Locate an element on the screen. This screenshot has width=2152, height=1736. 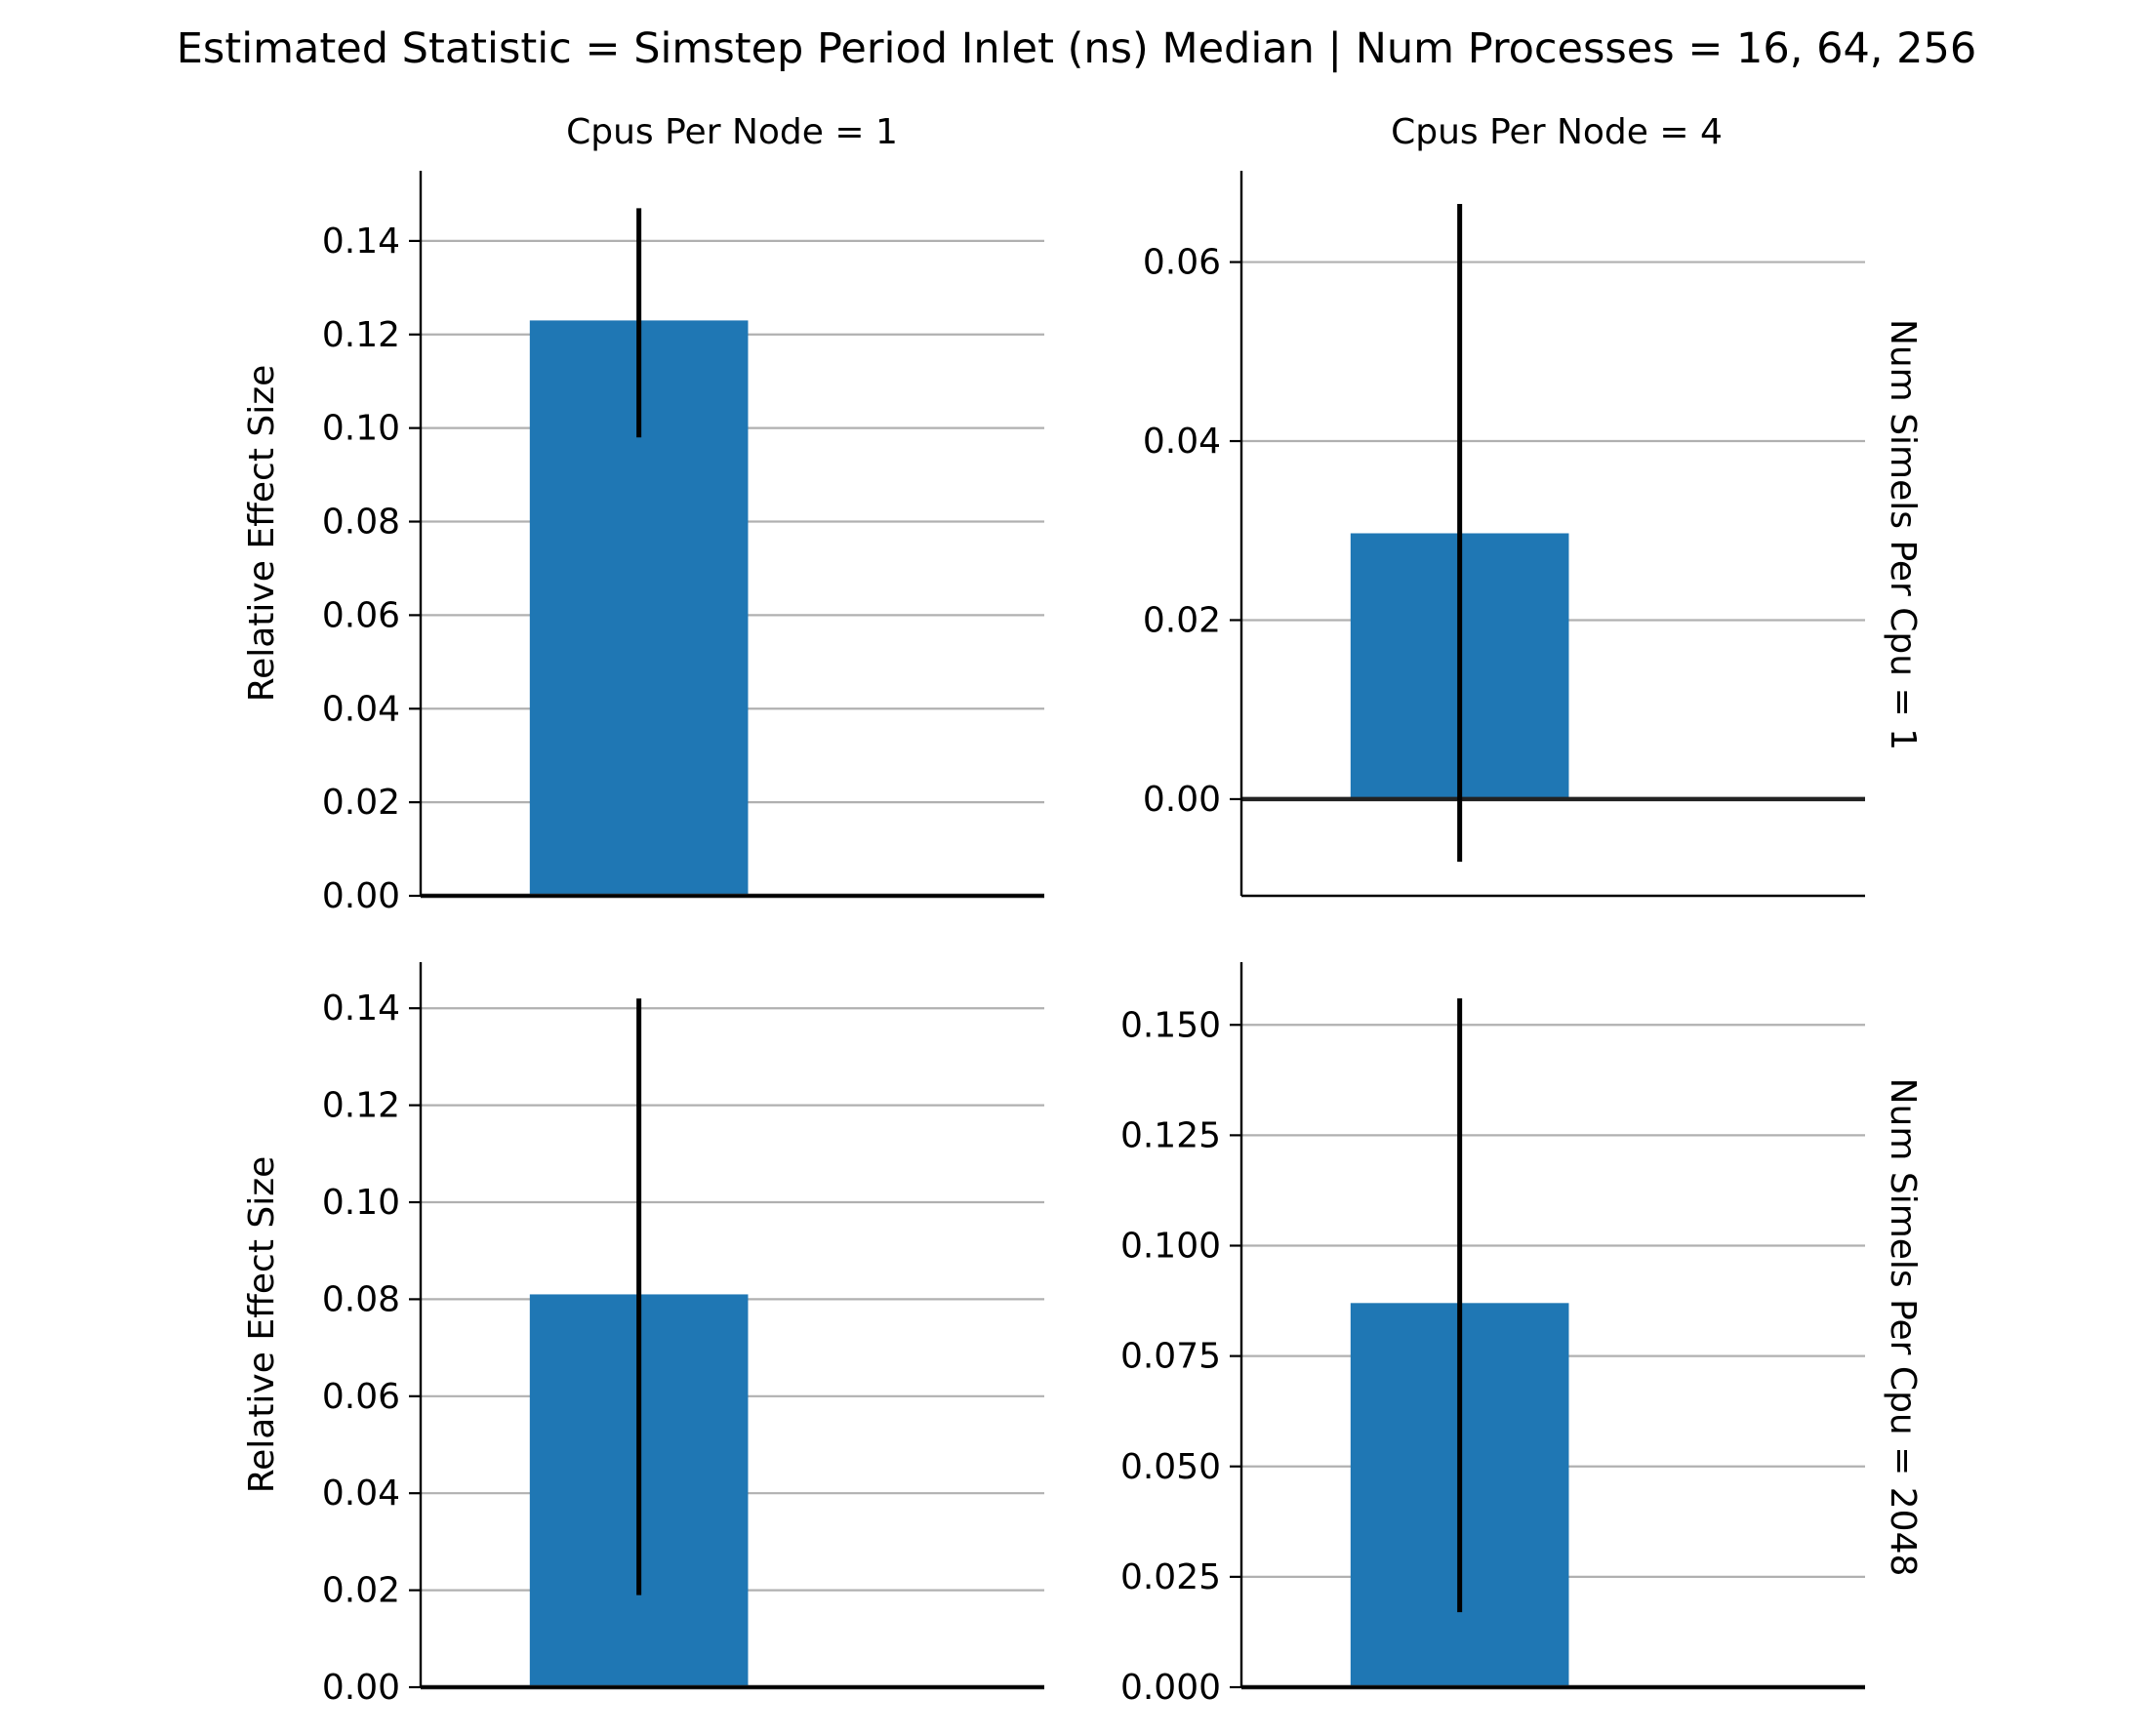
y-tick-label: 0.100 is located at coordinates (1170, 1247).